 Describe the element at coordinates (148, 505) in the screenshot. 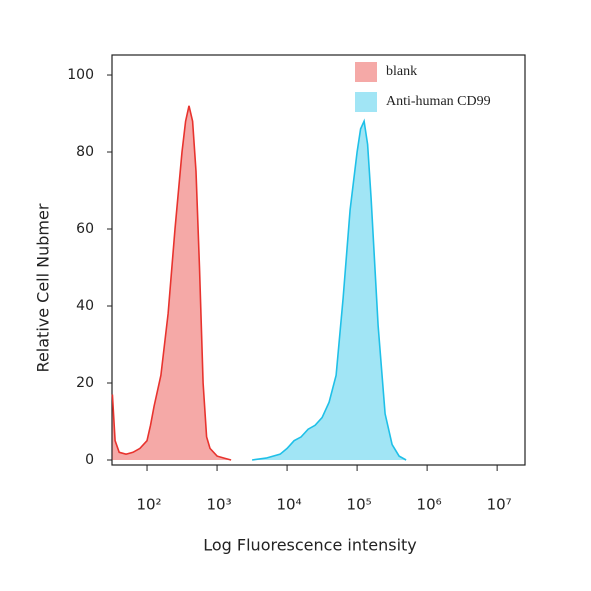

I see `x-tick-label: 10²` at that location.